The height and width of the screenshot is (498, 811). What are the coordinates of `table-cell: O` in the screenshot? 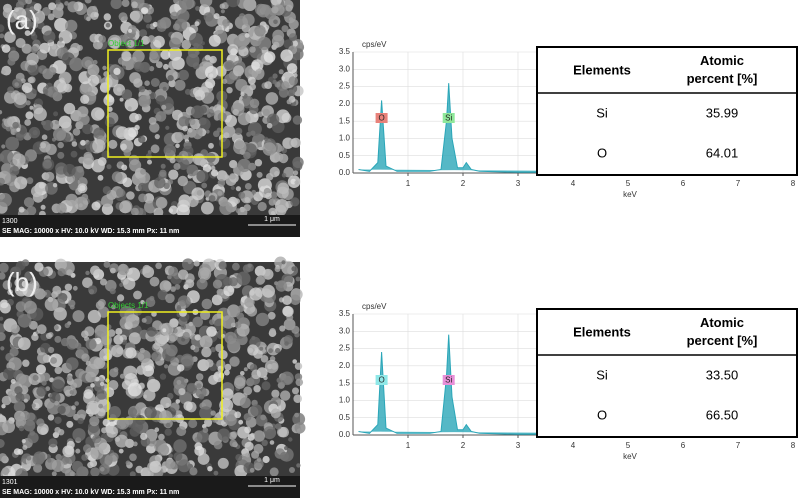 It's located at (602, 414).